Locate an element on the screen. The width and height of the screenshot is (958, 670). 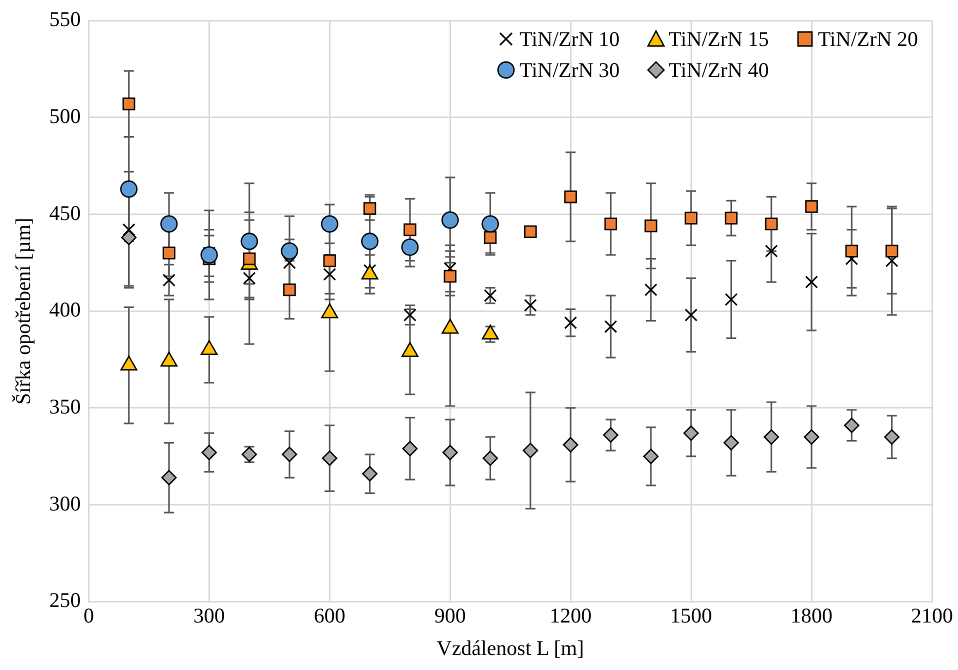
legend-label: TiN/ZrN 15 is located at coordinates (718, 39).